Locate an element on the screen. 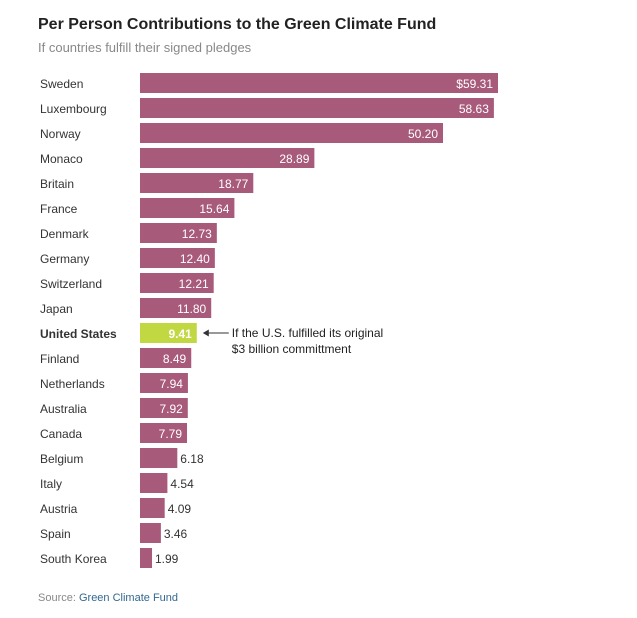 This screenshot has height=618, width=637. category-label-norway: Norway is located at coordinates (60, 134).